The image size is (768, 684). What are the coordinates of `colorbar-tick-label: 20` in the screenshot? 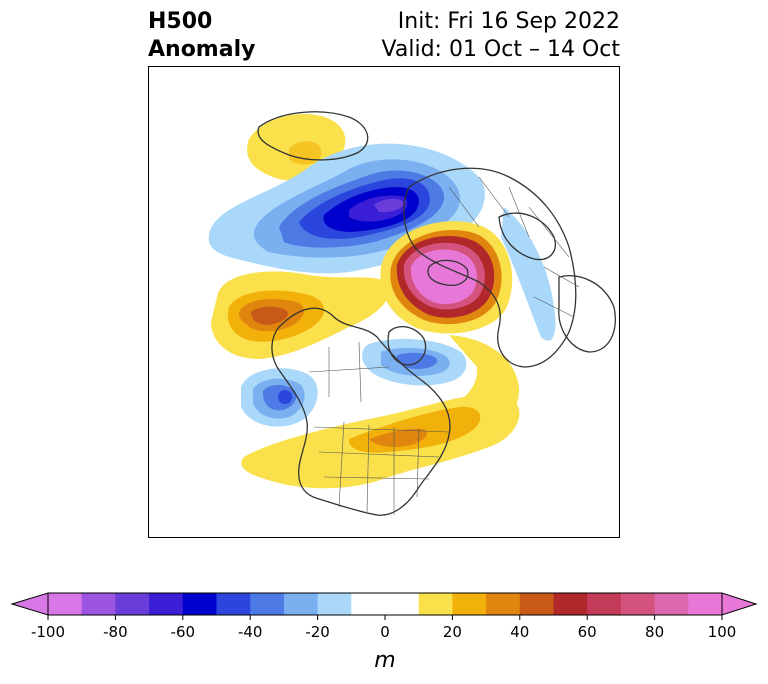 It's located at (452, 632).